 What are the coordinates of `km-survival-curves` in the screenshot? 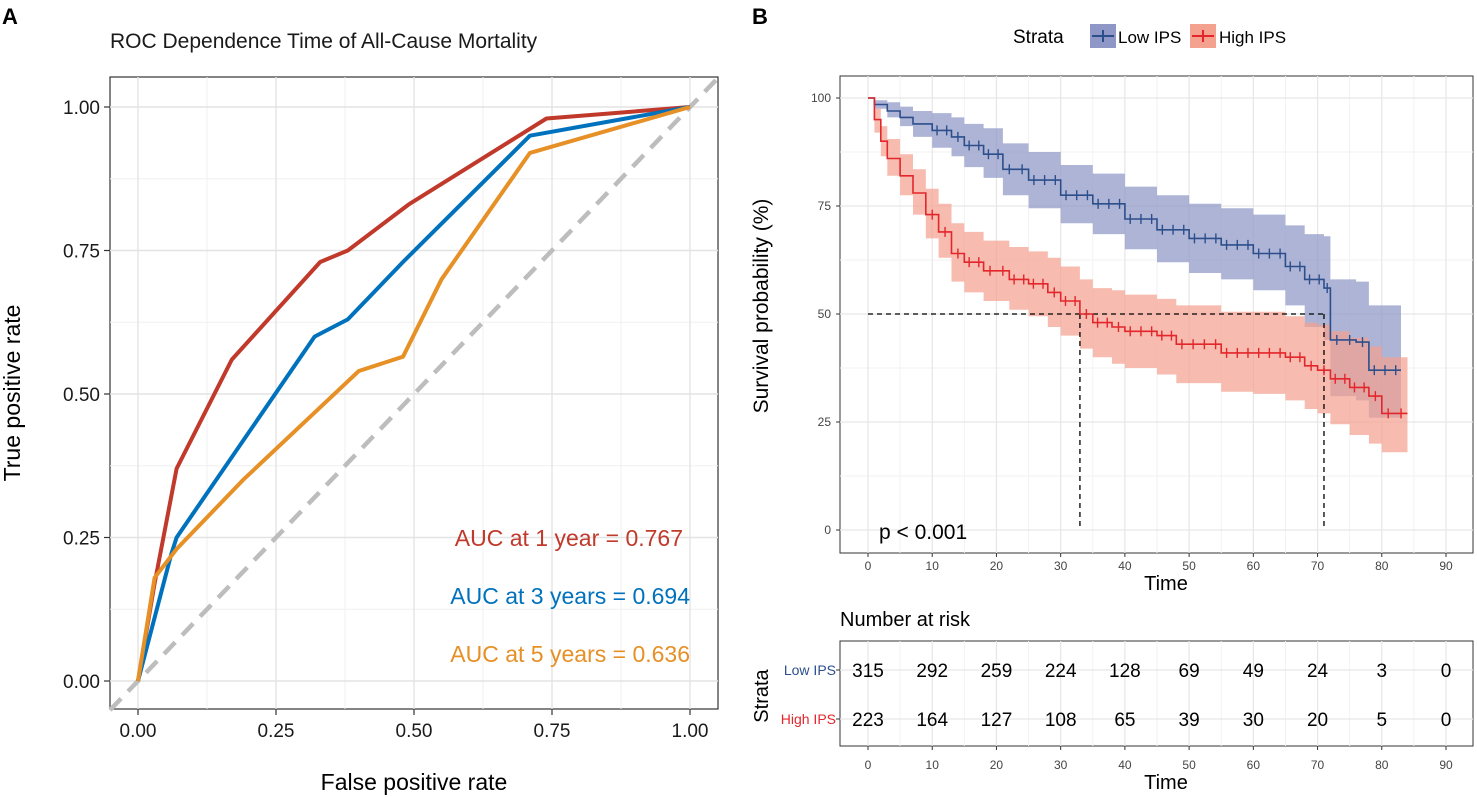 It's located at (1138, 256).